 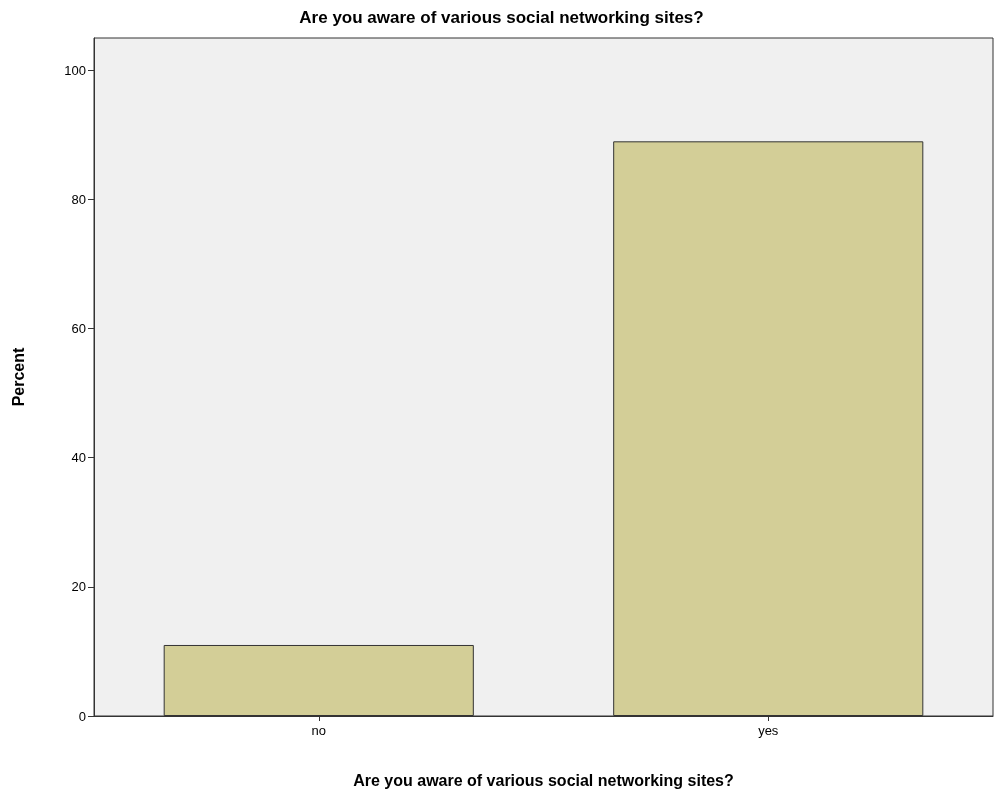 I want to click on y-axis-title: Percent, so click(x=18, y=376).